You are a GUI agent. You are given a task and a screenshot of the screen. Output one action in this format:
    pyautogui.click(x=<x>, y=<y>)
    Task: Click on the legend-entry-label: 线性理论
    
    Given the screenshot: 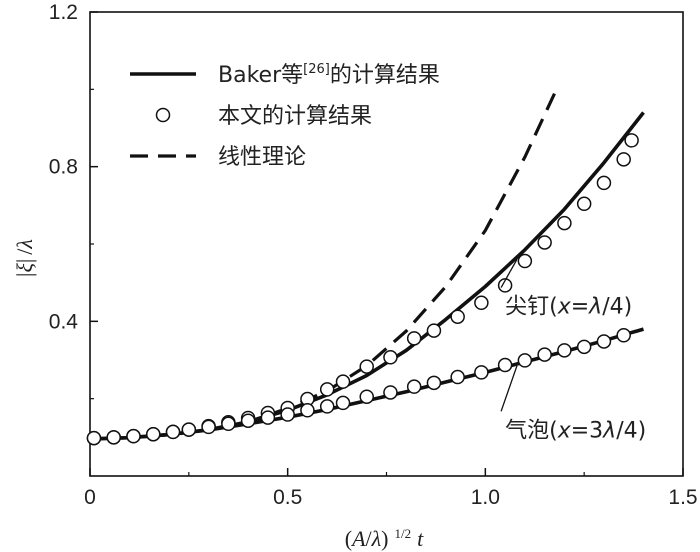 What is the action you would take?
    pyautogui.click(x=262, y=157)
    